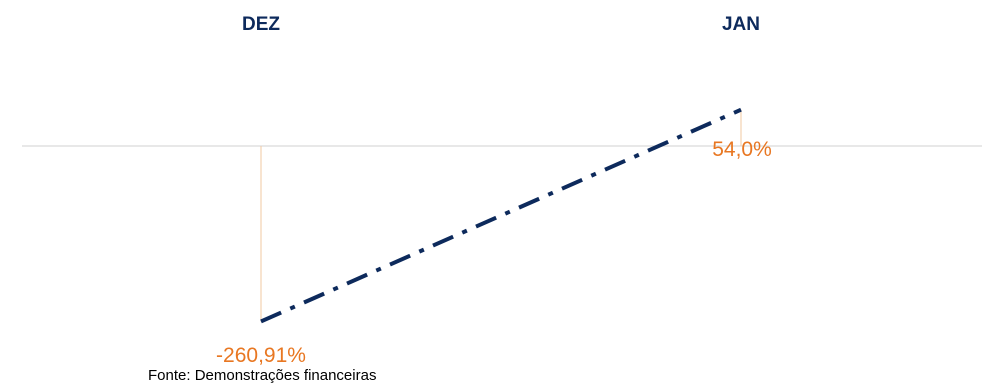  What do you see at coordinates (741, 24) in the screenshot?
I see `category-label-jan: JAN` at bounding box center [741, 24].